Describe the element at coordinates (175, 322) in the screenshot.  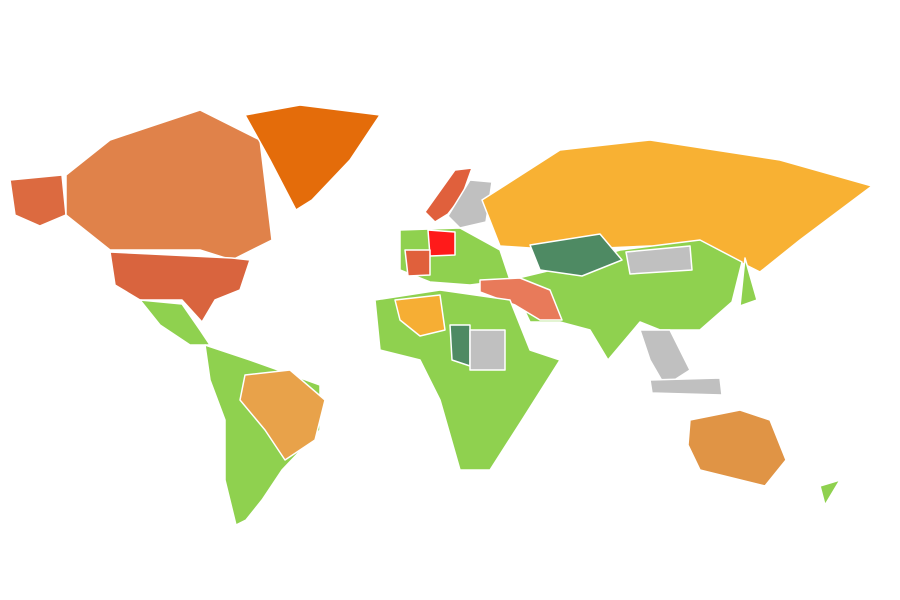
I see `region-mexico` at that location.